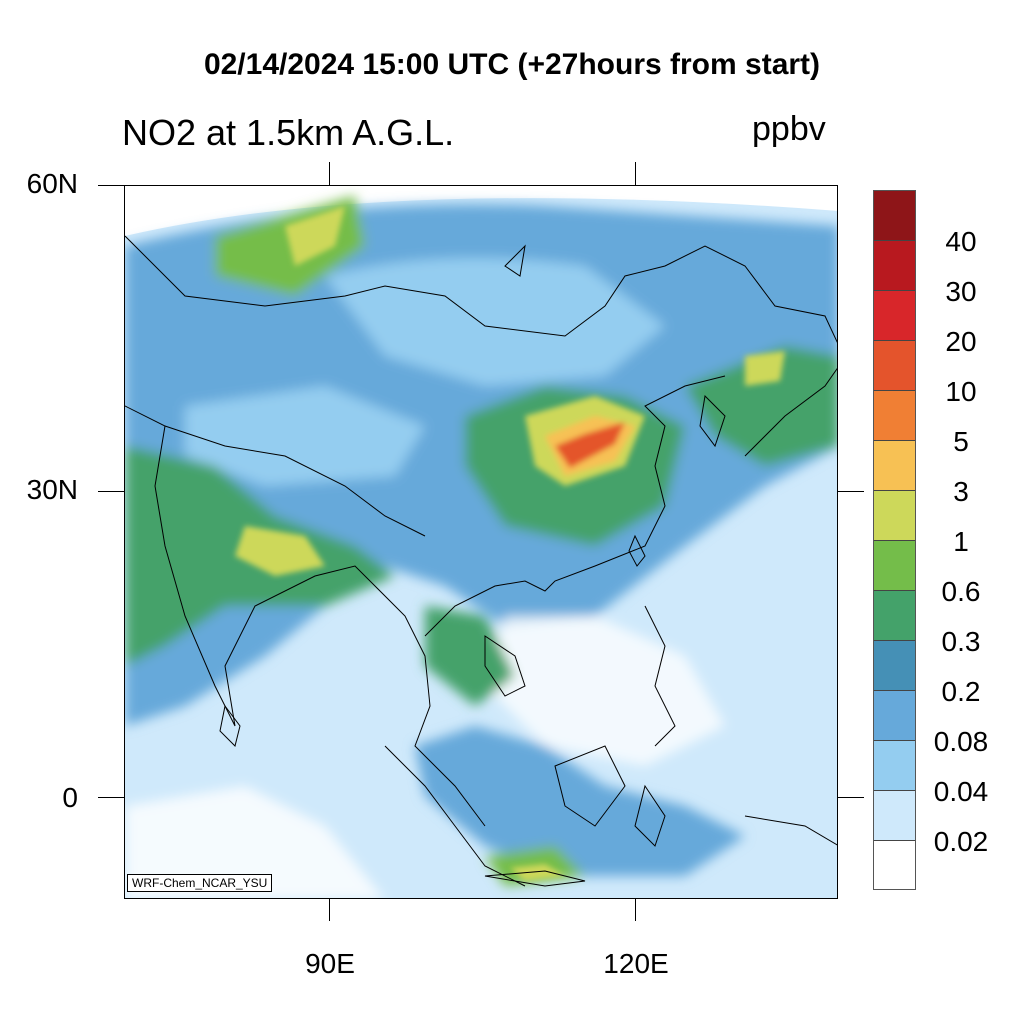  I want to click on tick-90e, so click(329, 910).